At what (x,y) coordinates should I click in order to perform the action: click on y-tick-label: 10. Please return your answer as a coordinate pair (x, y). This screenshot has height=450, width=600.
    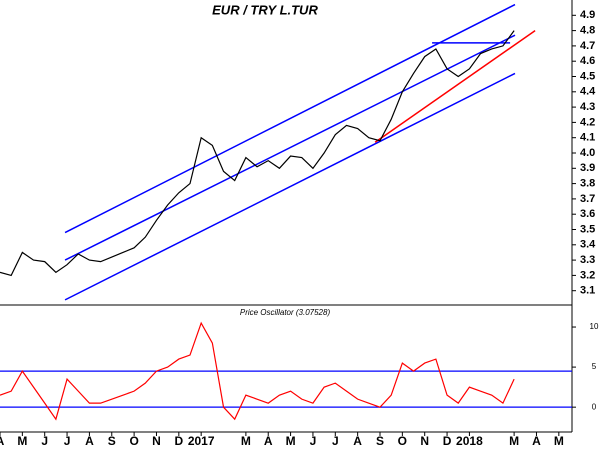
    Looking at the image, I should click on (594, 326).